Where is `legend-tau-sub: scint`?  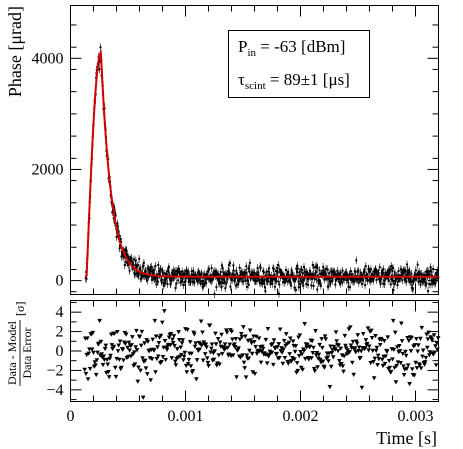
legend-tau-sub: scint is located at coordinates (255, 86).